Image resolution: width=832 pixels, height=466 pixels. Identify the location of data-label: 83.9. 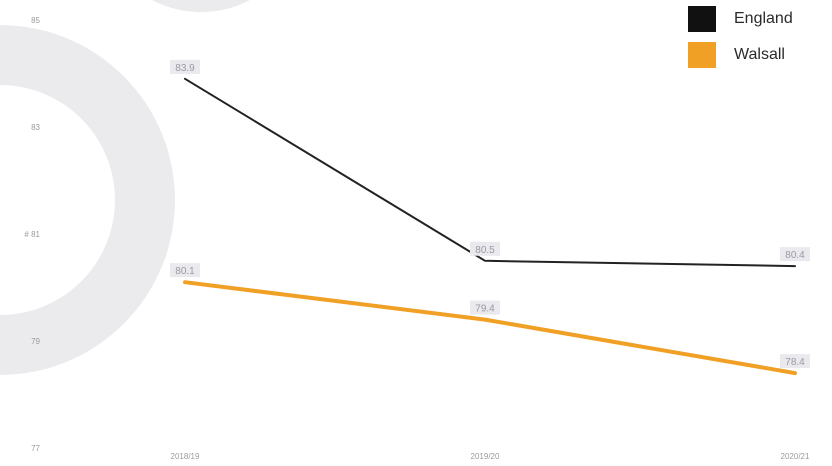
(185, 68).